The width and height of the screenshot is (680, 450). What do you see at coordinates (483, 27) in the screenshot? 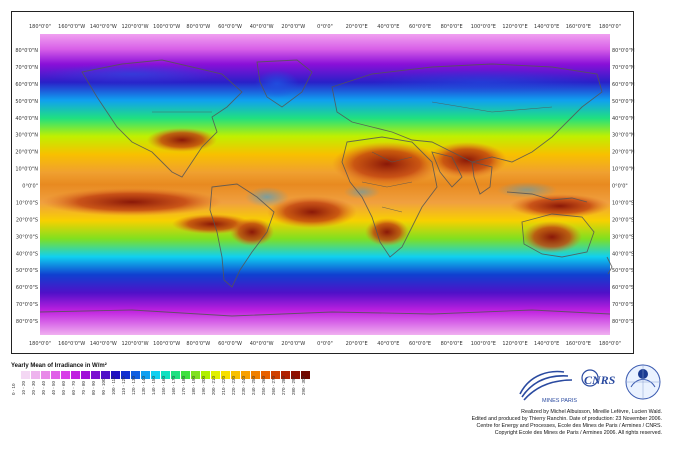
I see `top-longitude-label: 100°0'0"E` at bounding box center [483, 27].